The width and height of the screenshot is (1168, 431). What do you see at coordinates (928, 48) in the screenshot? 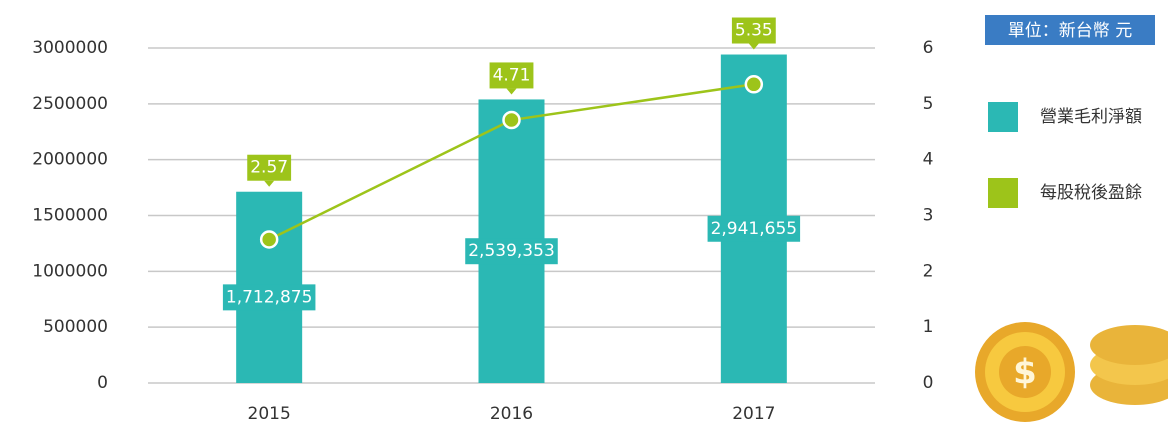
I see `y2-tick-label: 6` at bounding box center [928, 48].